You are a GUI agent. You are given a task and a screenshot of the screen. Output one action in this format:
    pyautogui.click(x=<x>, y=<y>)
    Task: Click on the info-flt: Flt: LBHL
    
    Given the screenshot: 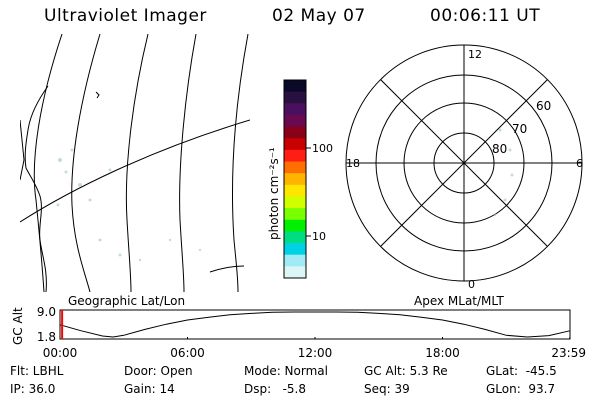 What is the action you would take?
    pyautogui.click(x=37, y=371)
    